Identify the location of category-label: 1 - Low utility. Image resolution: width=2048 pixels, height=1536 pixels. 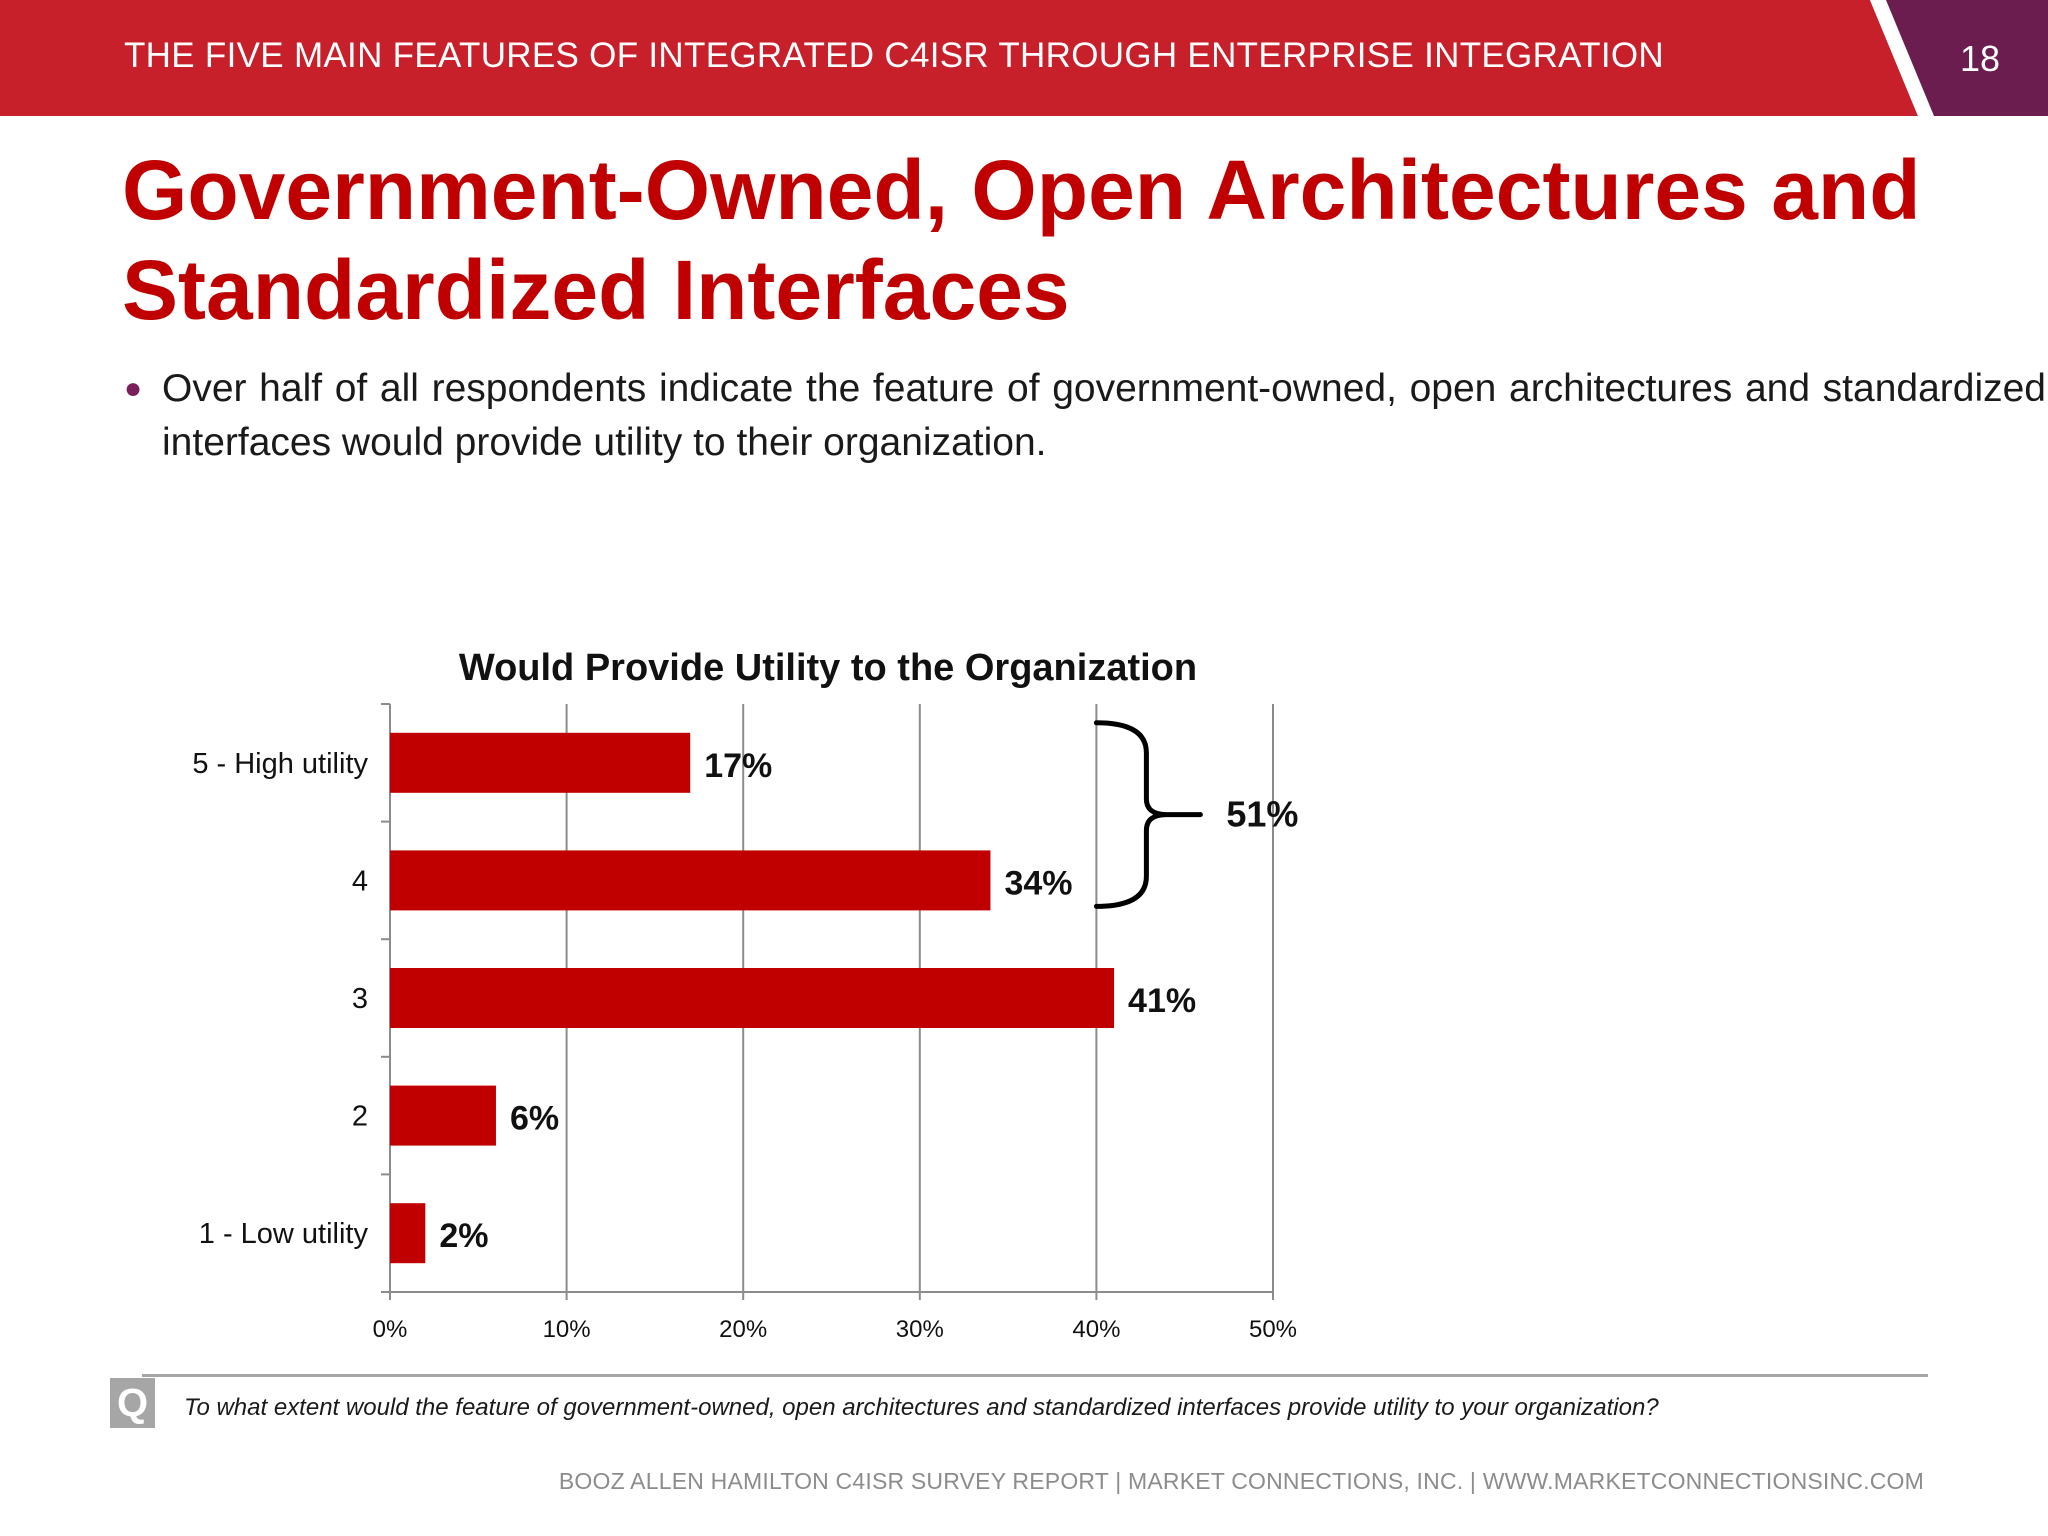
(284, 1234).